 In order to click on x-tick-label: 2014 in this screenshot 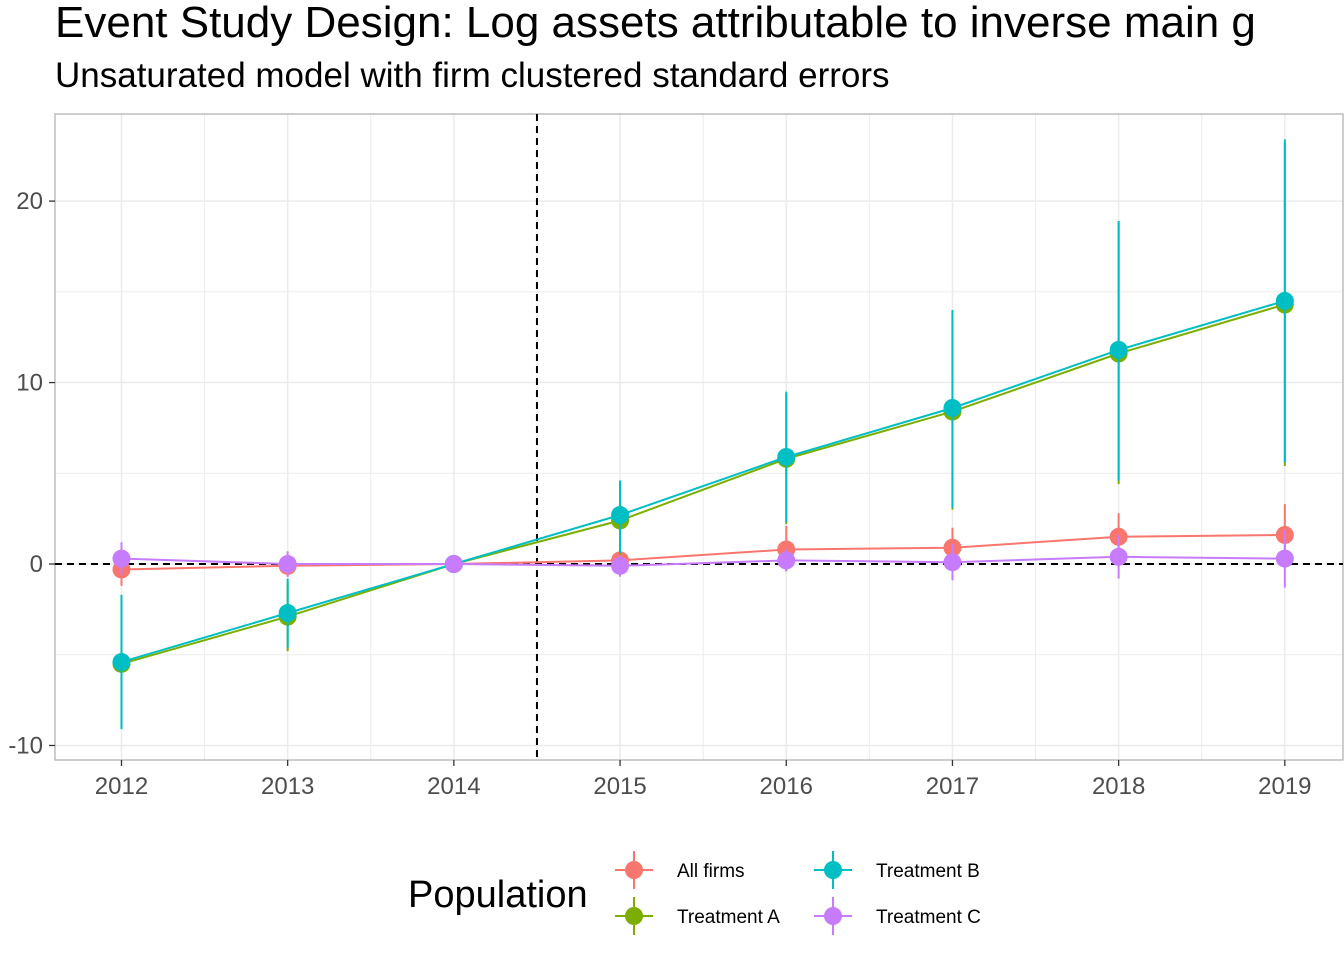, I will do `click(453, 786)`.